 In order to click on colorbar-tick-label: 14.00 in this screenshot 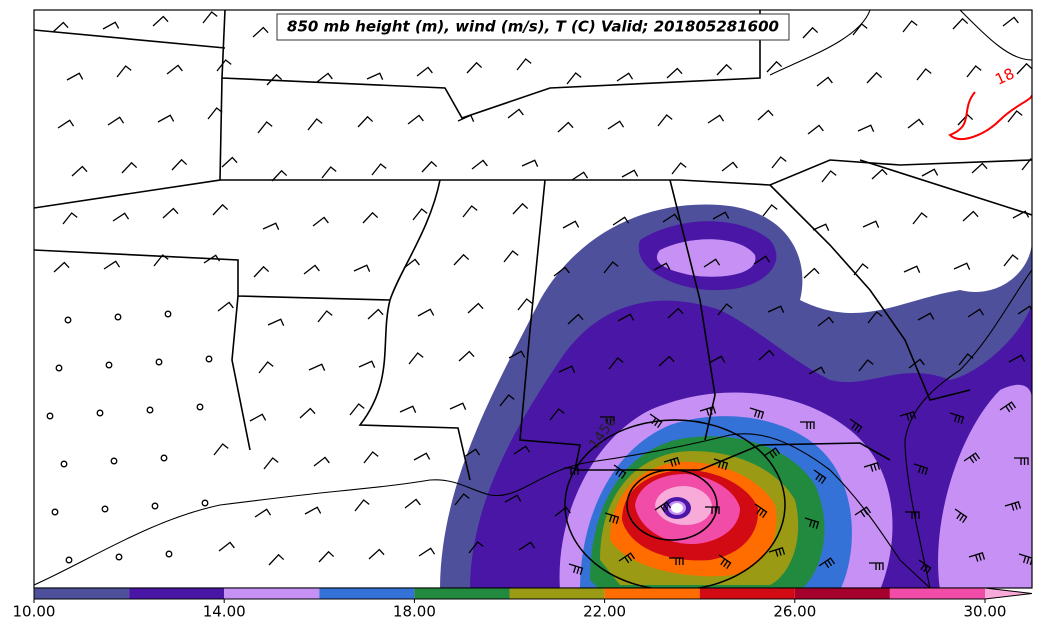, I will do `click(224, 612)`.